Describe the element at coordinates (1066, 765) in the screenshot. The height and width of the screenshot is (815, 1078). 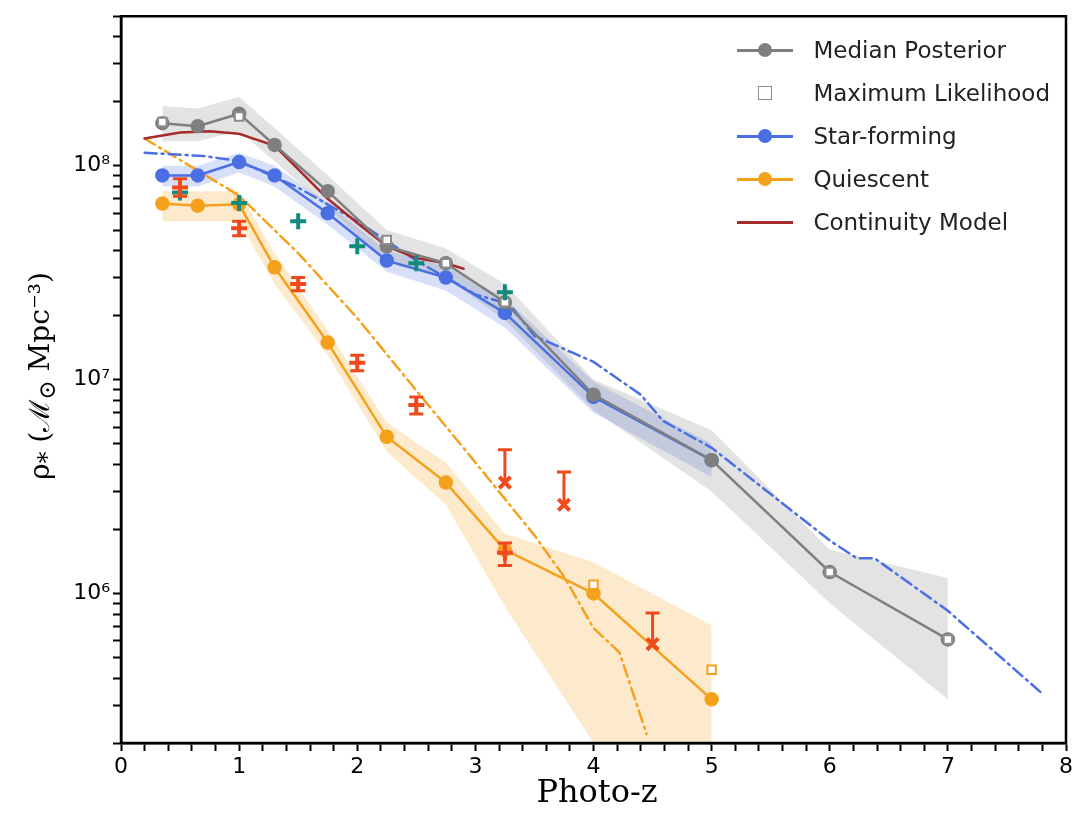
I see `x-tick-label: 8` at that location.